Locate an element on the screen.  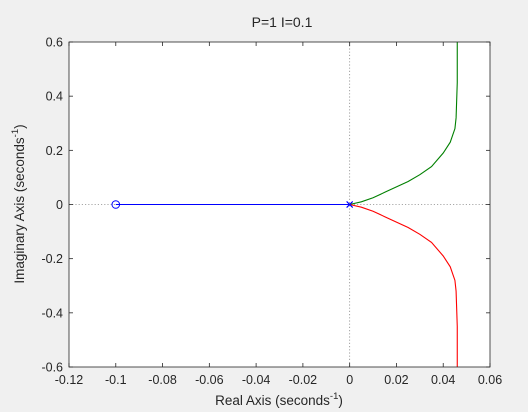
x-tick-label: -0.1 is located at coordinates (116, 380).